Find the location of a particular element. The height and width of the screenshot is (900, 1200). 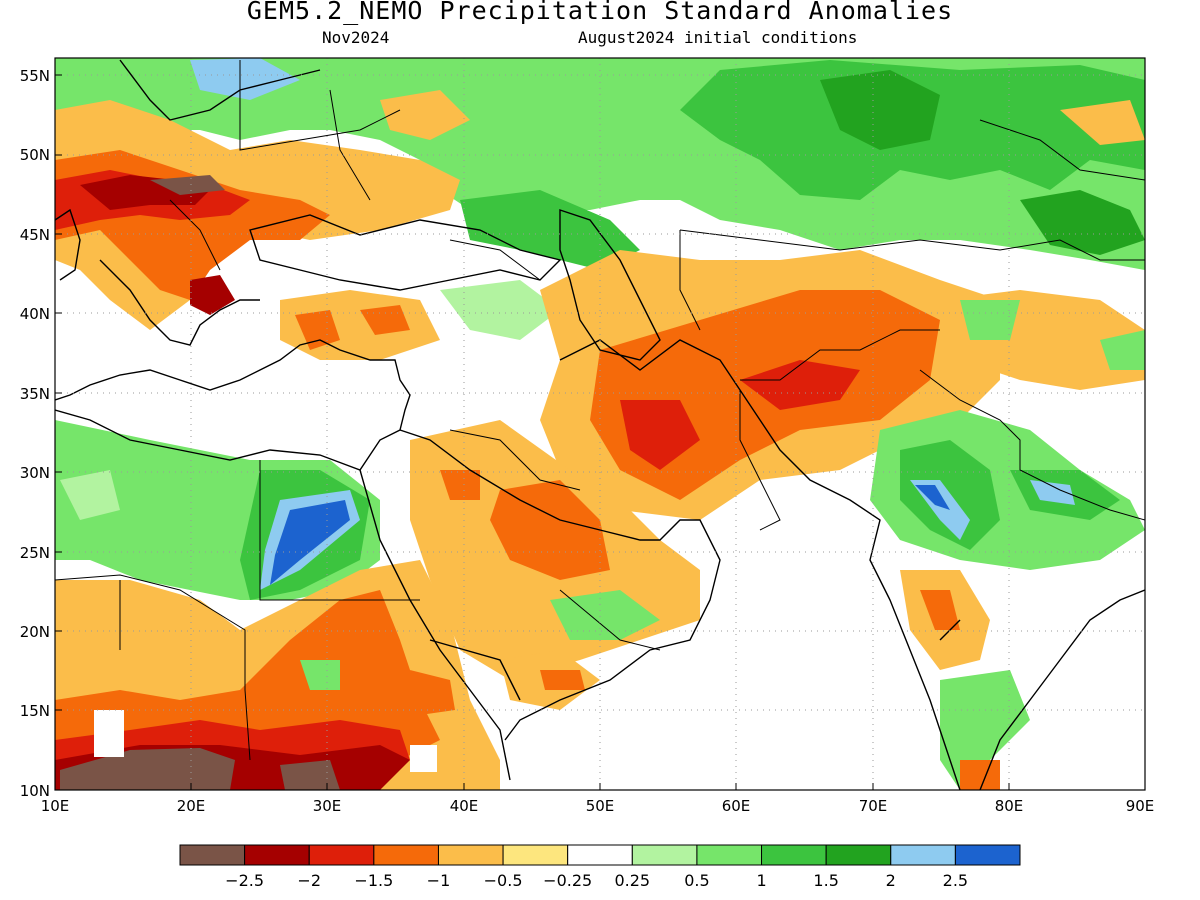

lon-label: 70E is located at coordinates (873, 806).